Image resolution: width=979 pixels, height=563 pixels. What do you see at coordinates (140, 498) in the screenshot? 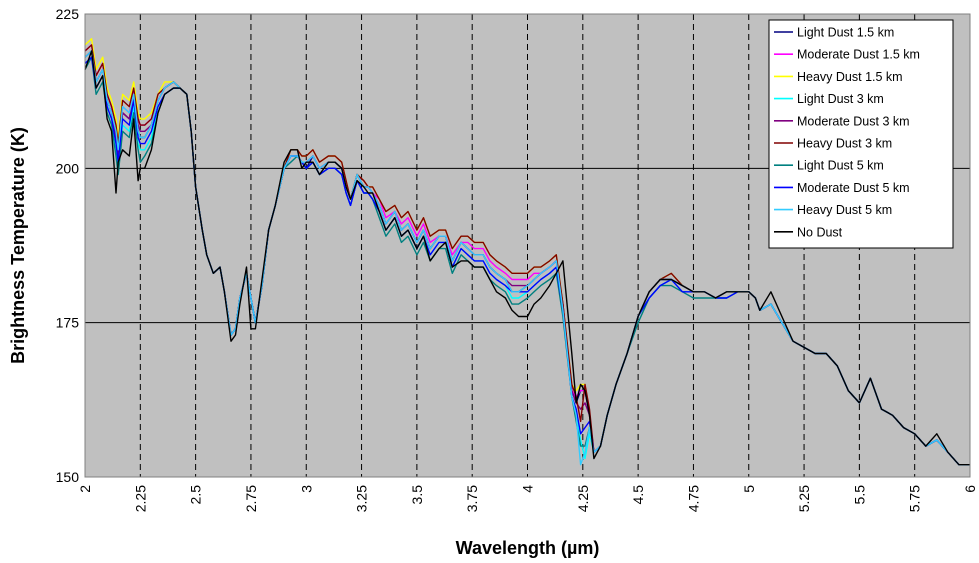
I see `x-tick-label: 2.25` at bounding box center [140, 498].